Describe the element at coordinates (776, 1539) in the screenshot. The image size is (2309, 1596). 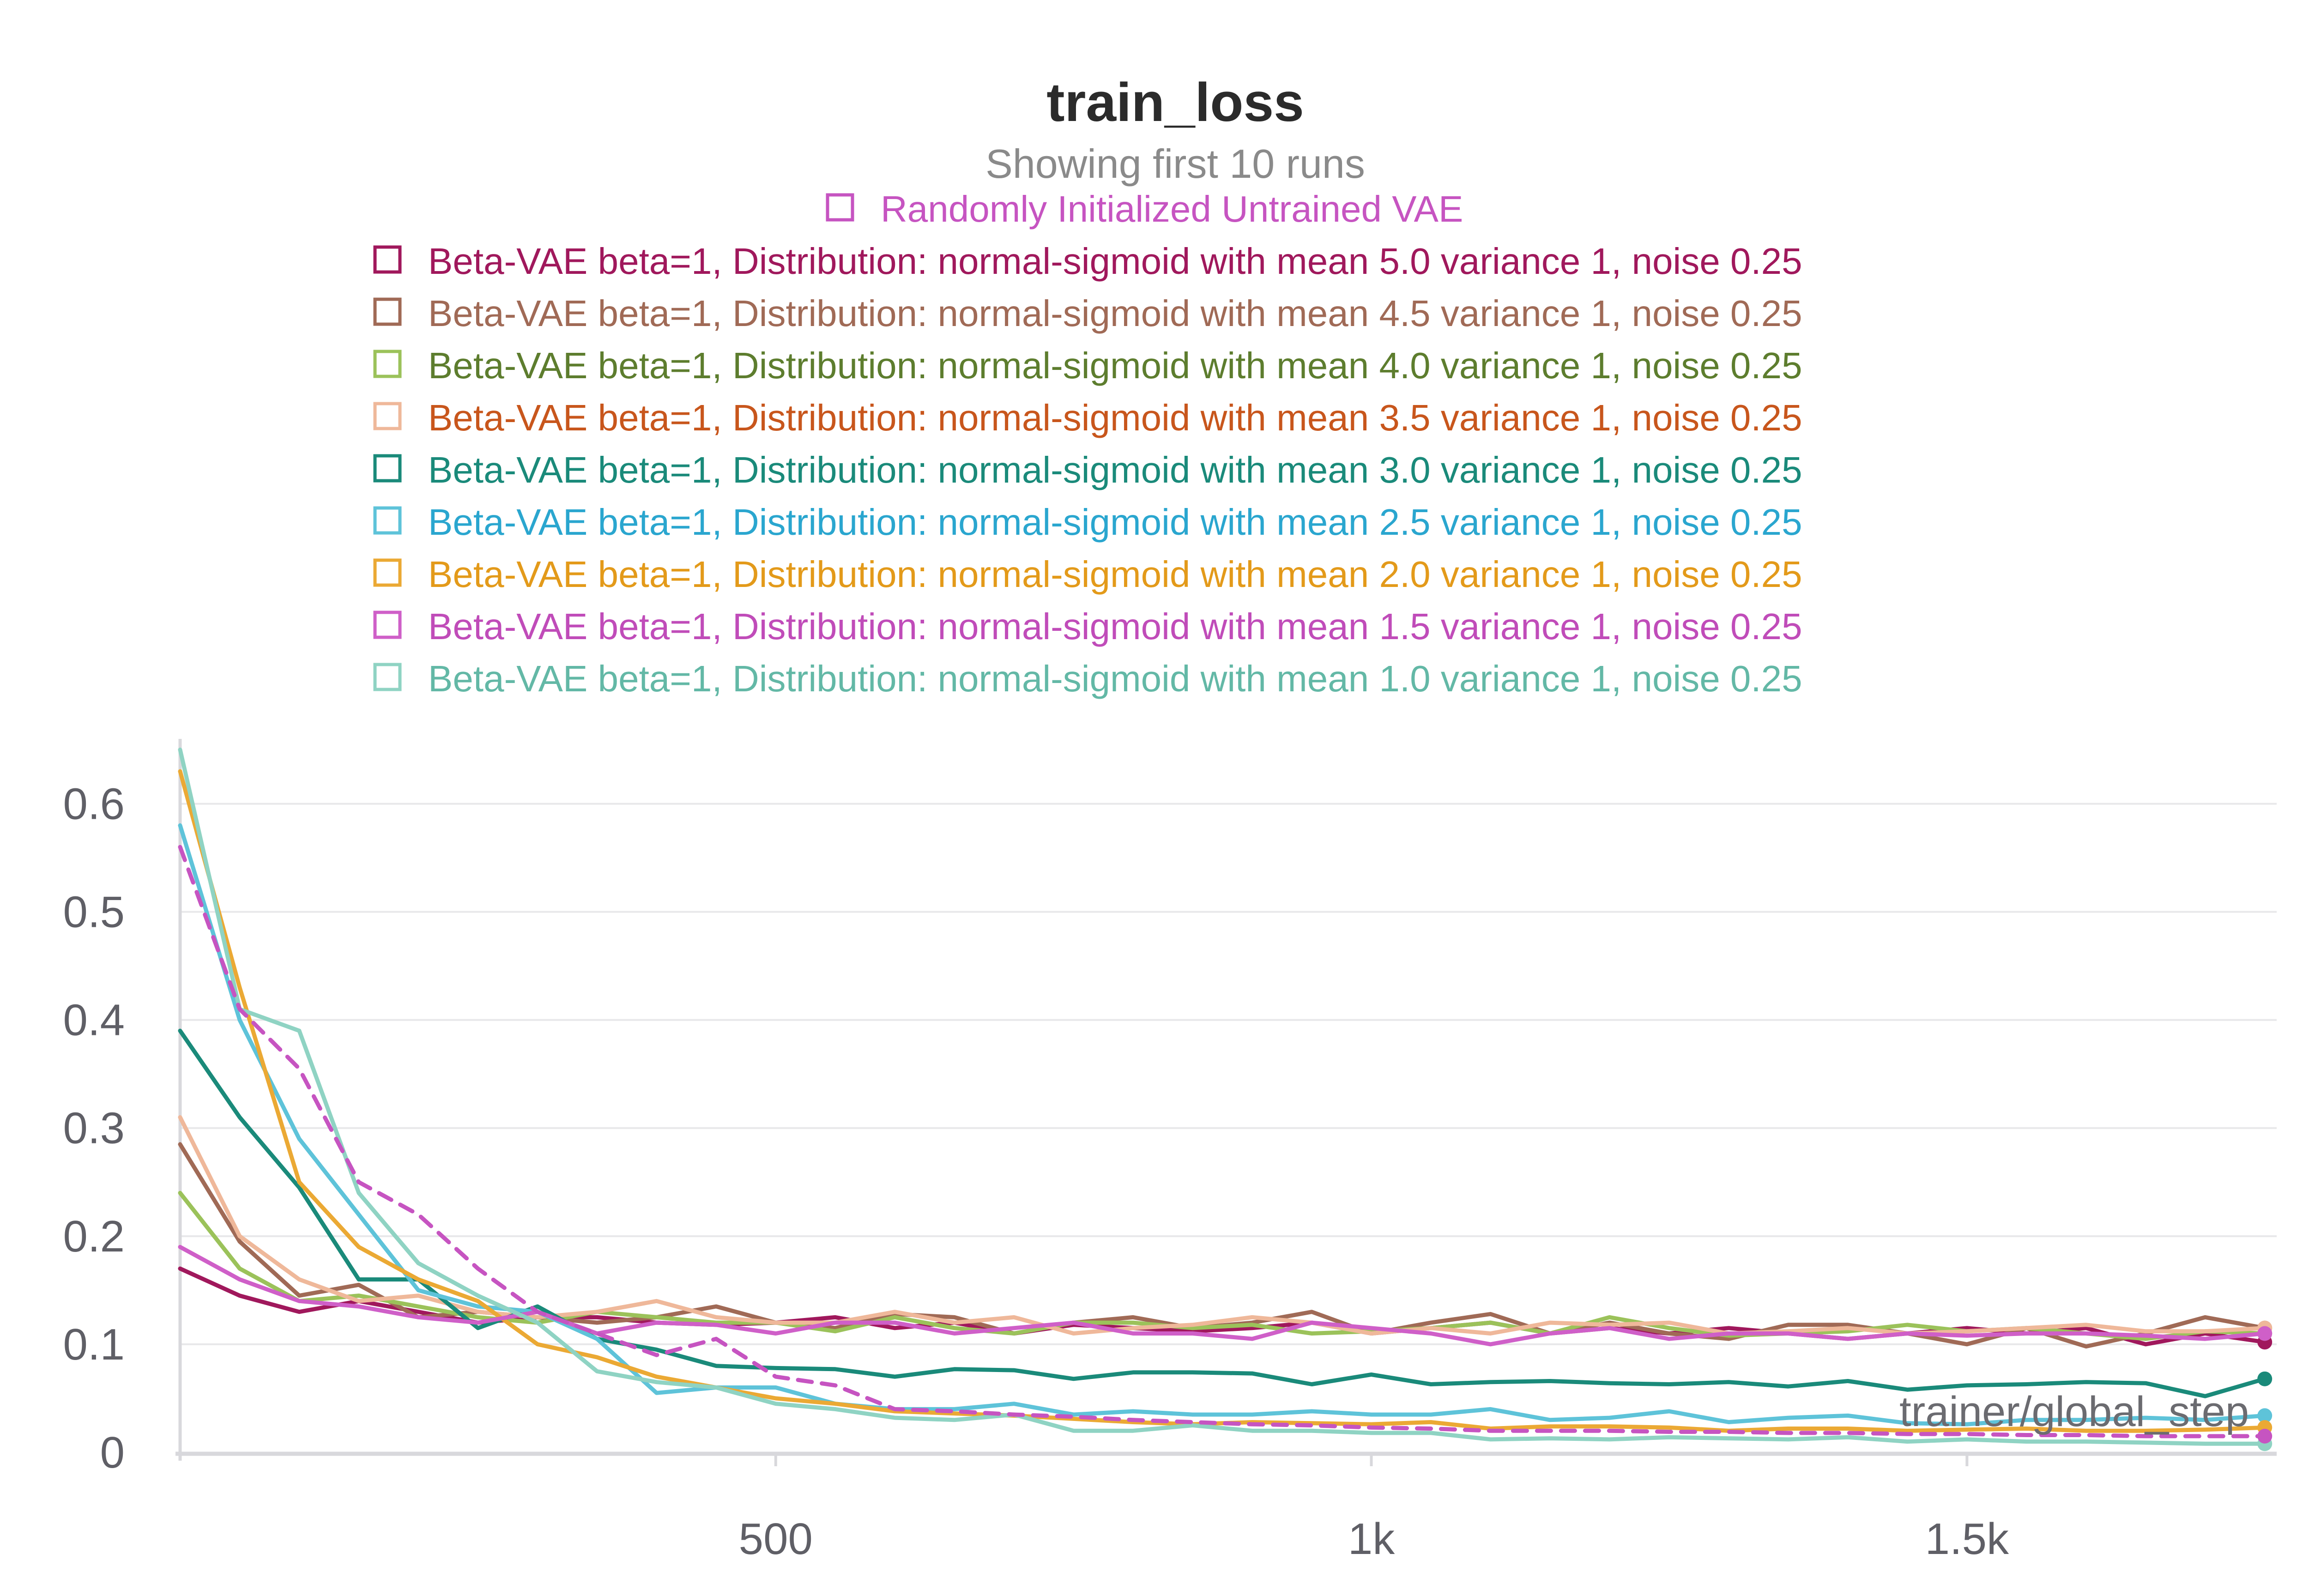
I see `x-tick-label: 500` at that location.